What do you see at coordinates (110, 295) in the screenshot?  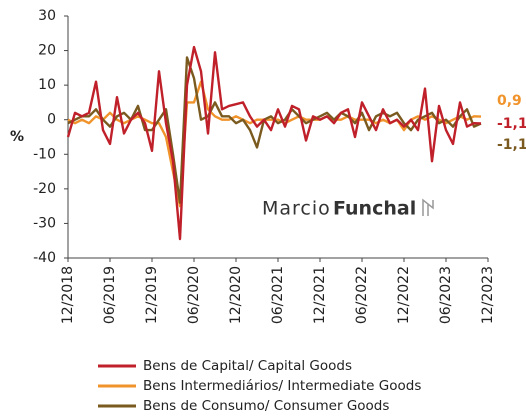 I see `x-tick-label: 06/2019` at bounding box center [110, 295].